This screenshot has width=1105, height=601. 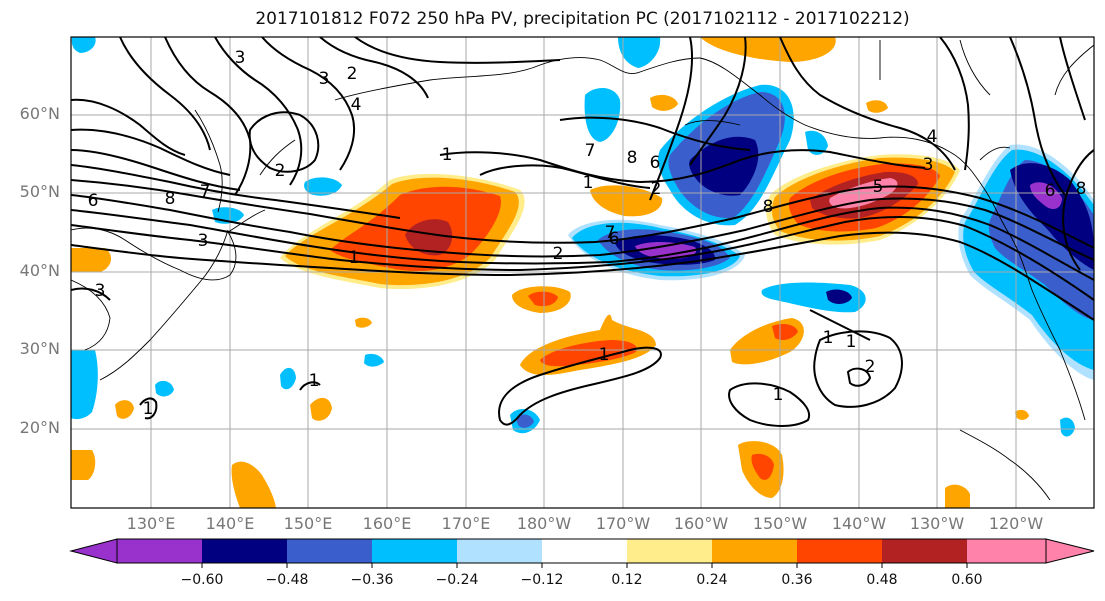 I want to click on lon-label: 140°W, so click(x=859, y=523).